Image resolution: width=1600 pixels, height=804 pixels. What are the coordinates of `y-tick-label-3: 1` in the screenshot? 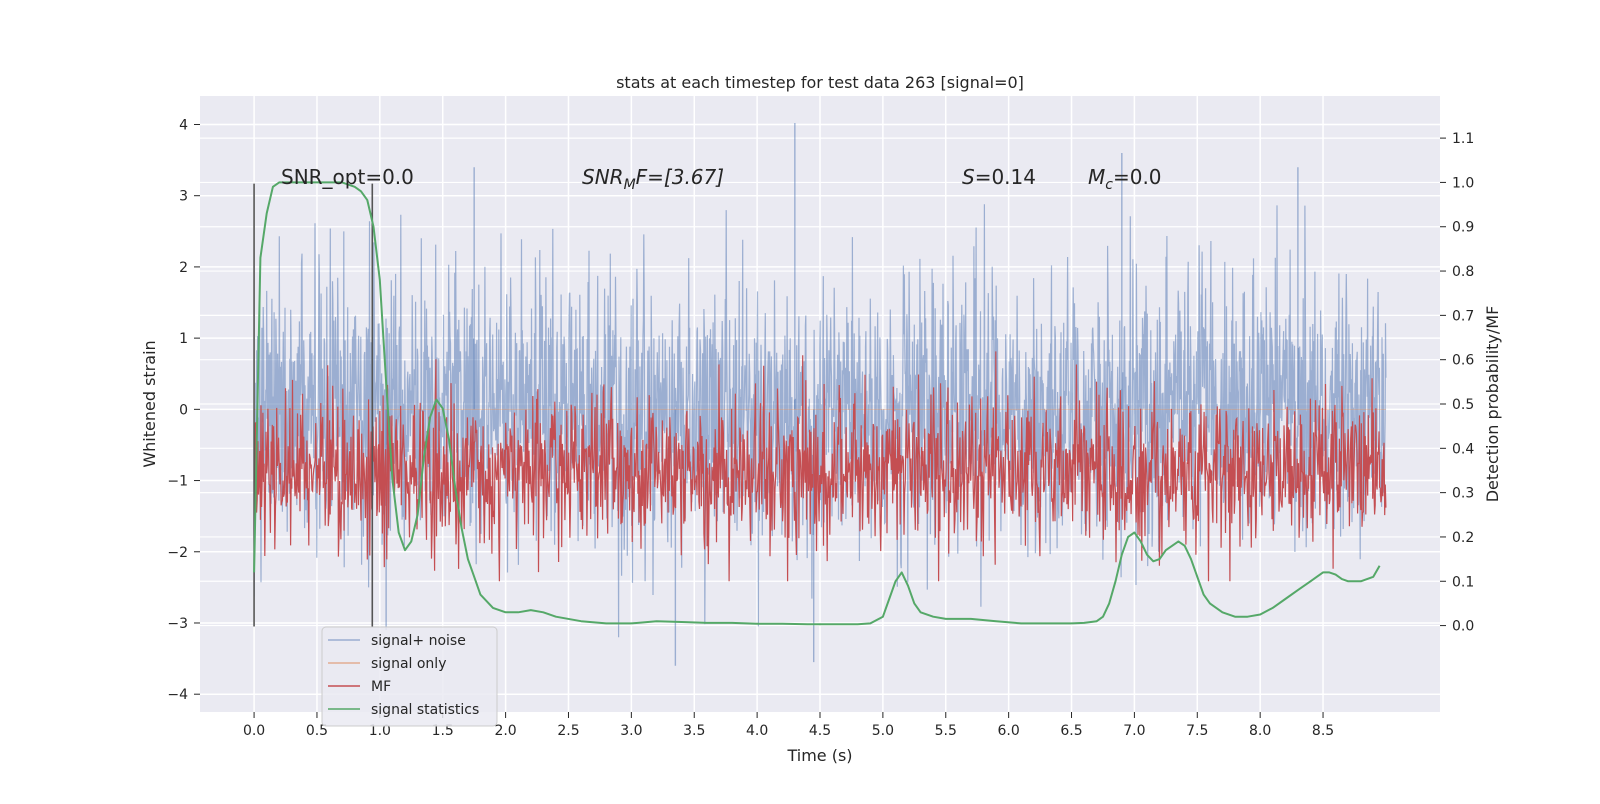 It's located at (183, 339).